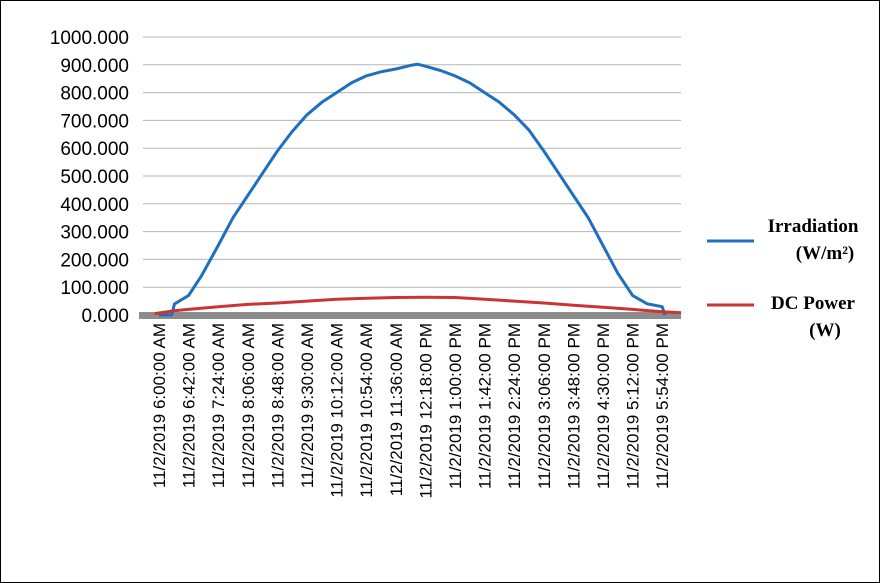 Image resolution: width=880 pixels, height=583 pixels. I want to click on x-tick-label: 11/2/2019 2:24:00 PM, so click(514, 406).